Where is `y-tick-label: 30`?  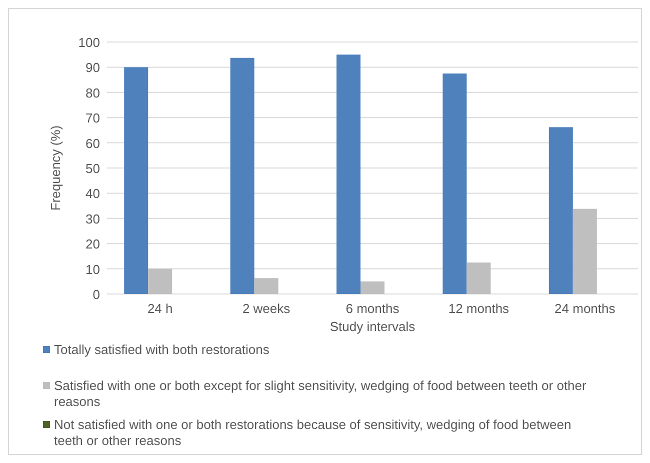
y-tick-label: 30 is located at coordinates (93, 218).